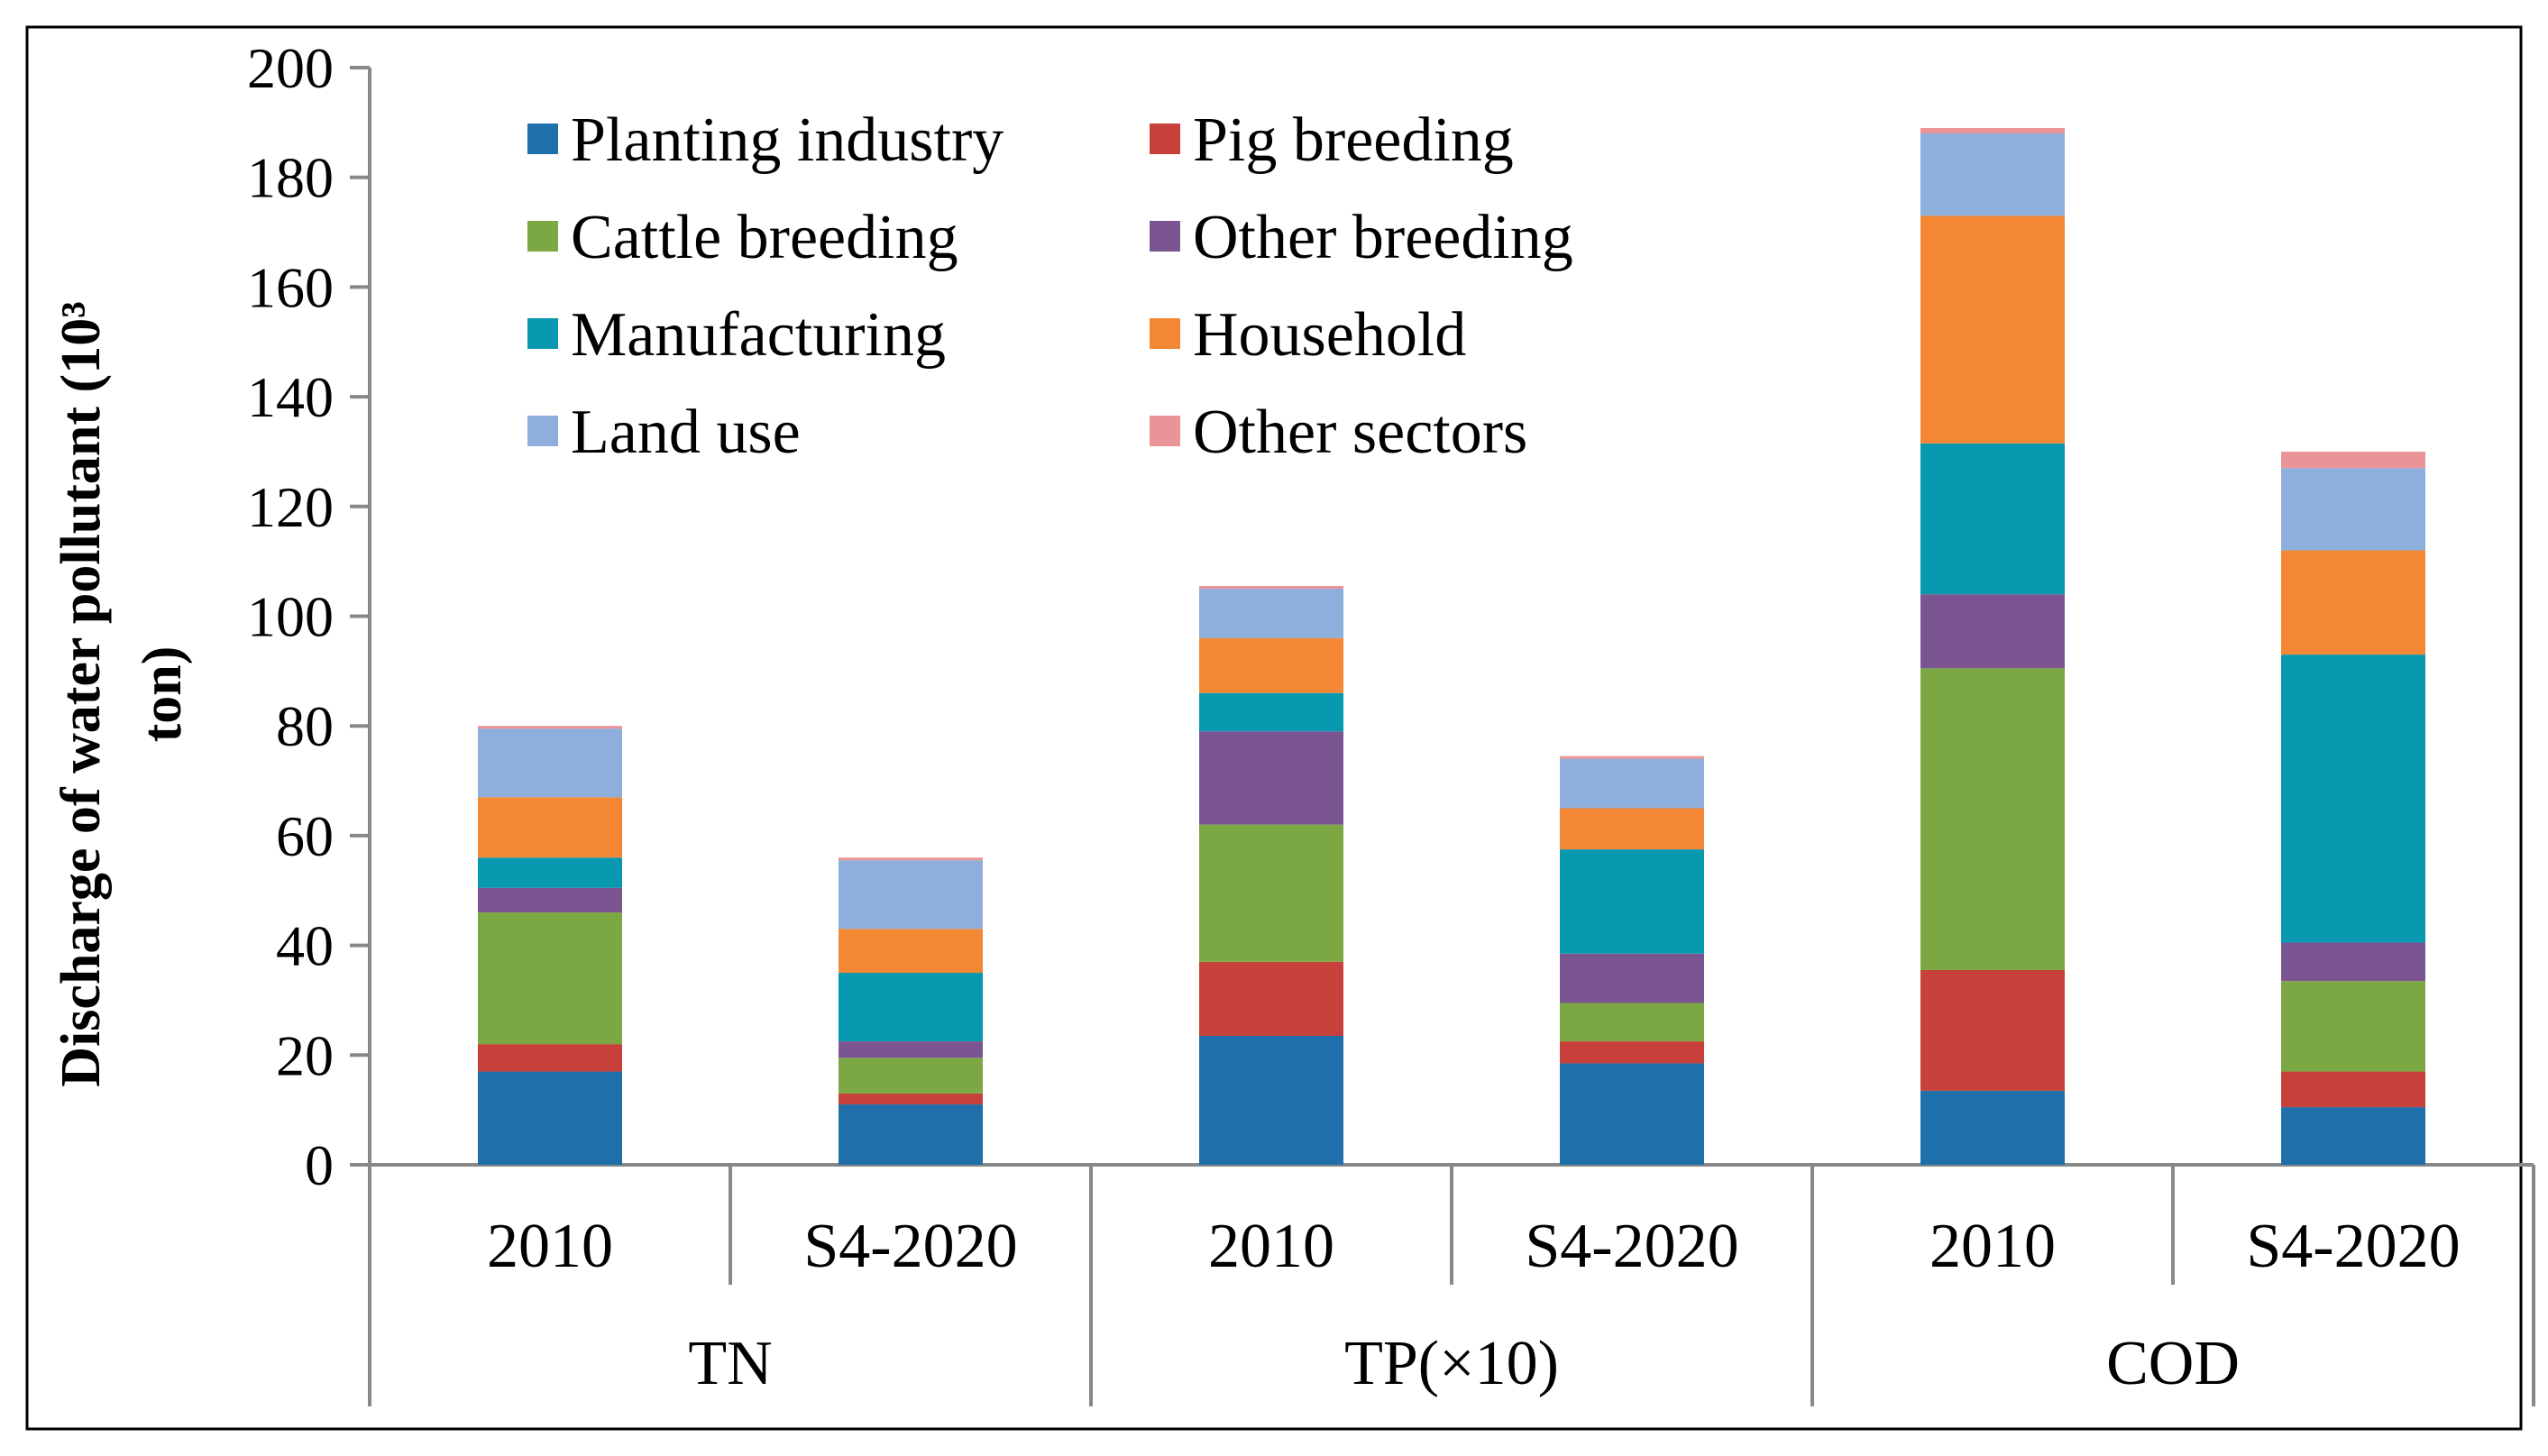  I want to click on y-tick-label: 180, so click(290, 178).